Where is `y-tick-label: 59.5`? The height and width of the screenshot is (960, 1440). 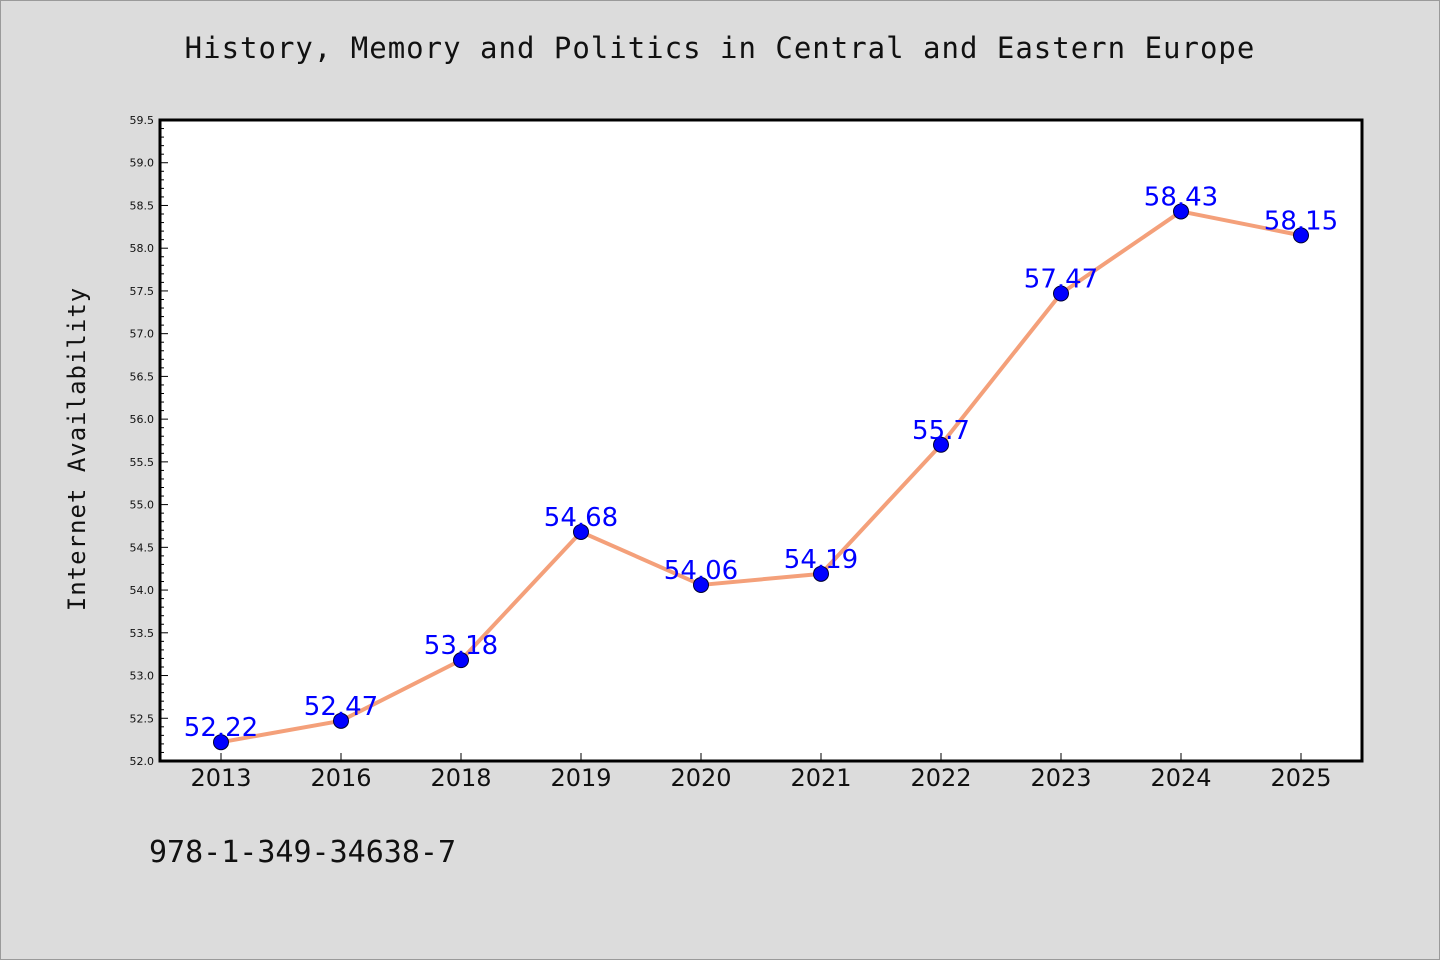
y-tick-label: 59.5 is located at coordinates (142, 120).